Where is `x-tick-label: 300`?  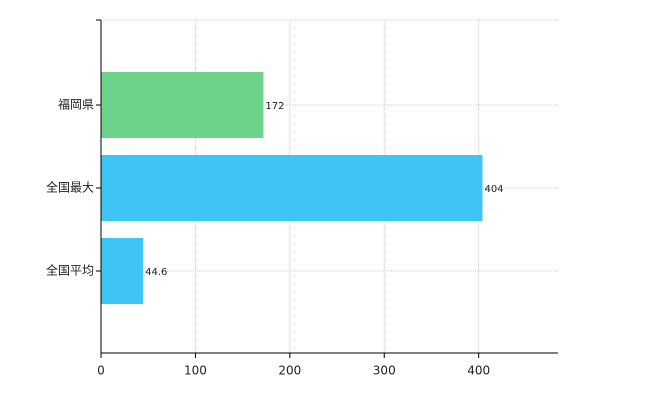
x-tick-label: 300 is located at coordinates (384, 371).